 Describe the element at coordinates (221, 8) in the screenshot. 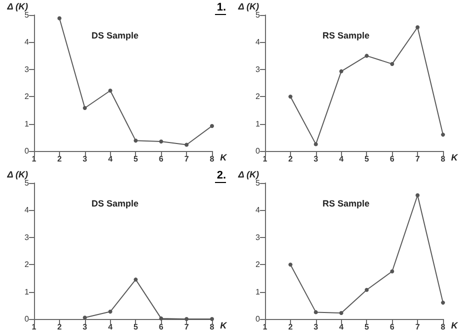

I see `text: 1.` at that location.